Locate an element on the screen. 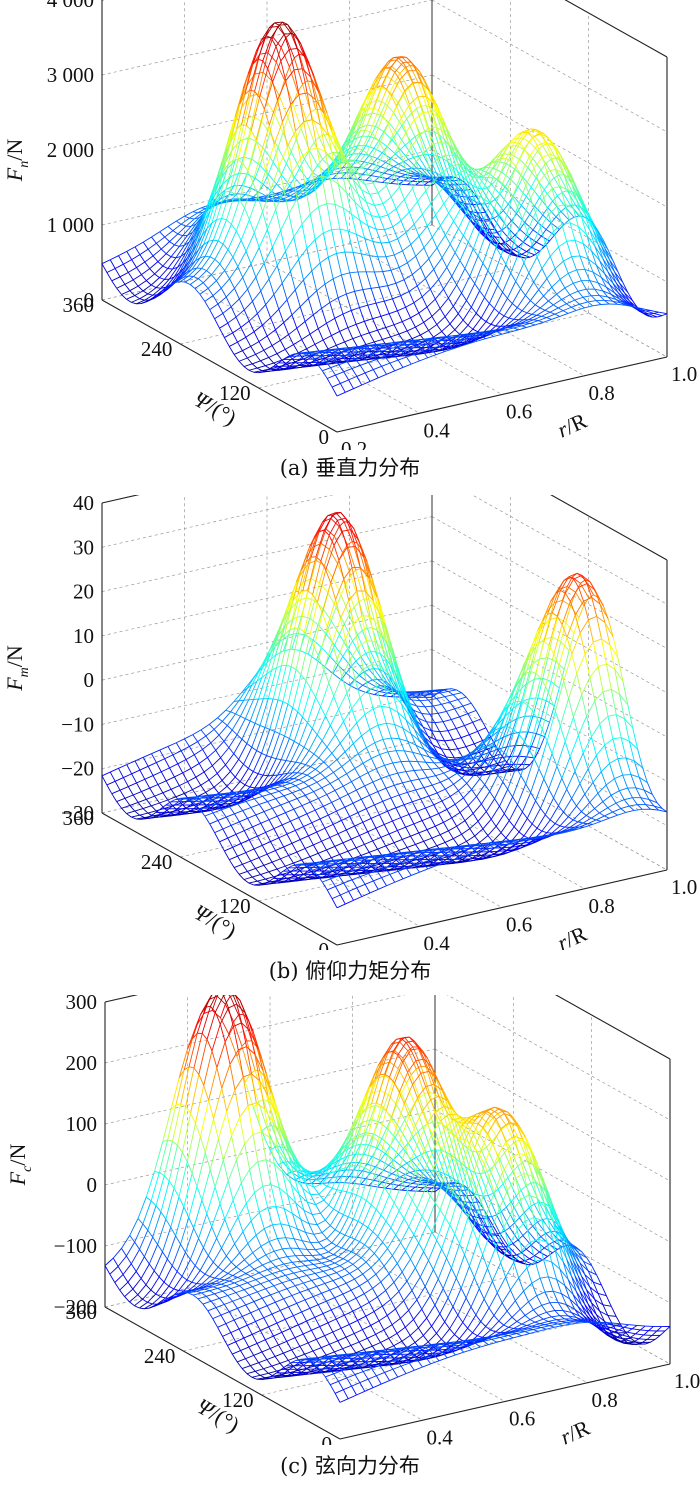 This screenshot has height=1489, width=700. y-tick-label: 0 is located at coordinates (324, 437).